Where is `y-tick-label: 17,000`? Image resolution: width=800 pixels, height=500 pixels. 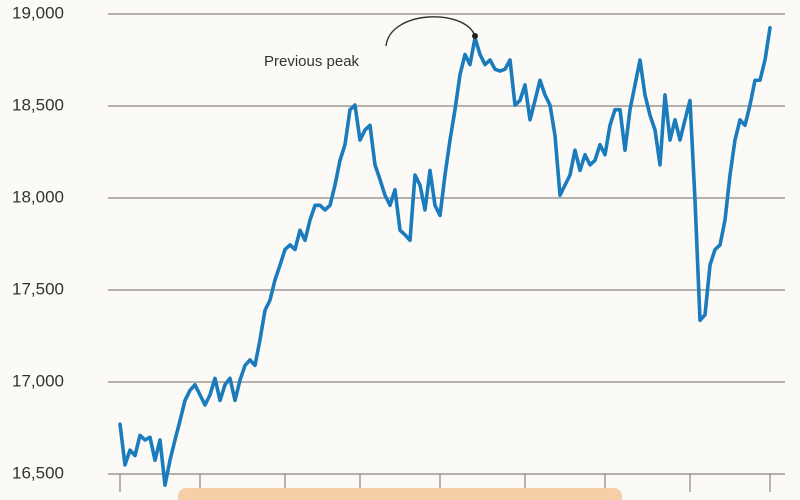 y-tick-label: 17,000 is located at coordinates (38, 380).